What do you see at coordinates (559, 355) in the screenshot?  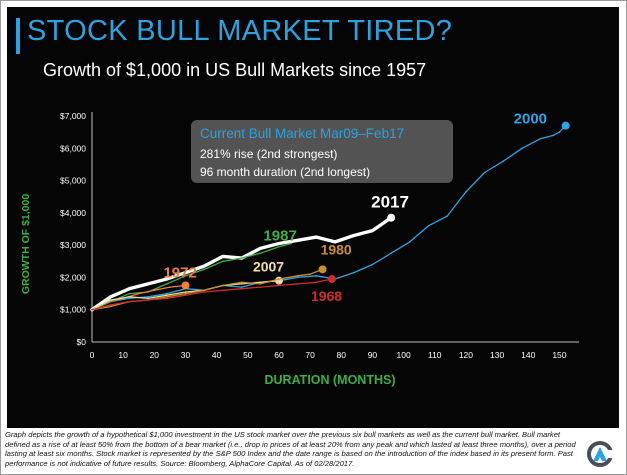 I see `x-tick-label: 150` at bounding box center [559, 355].